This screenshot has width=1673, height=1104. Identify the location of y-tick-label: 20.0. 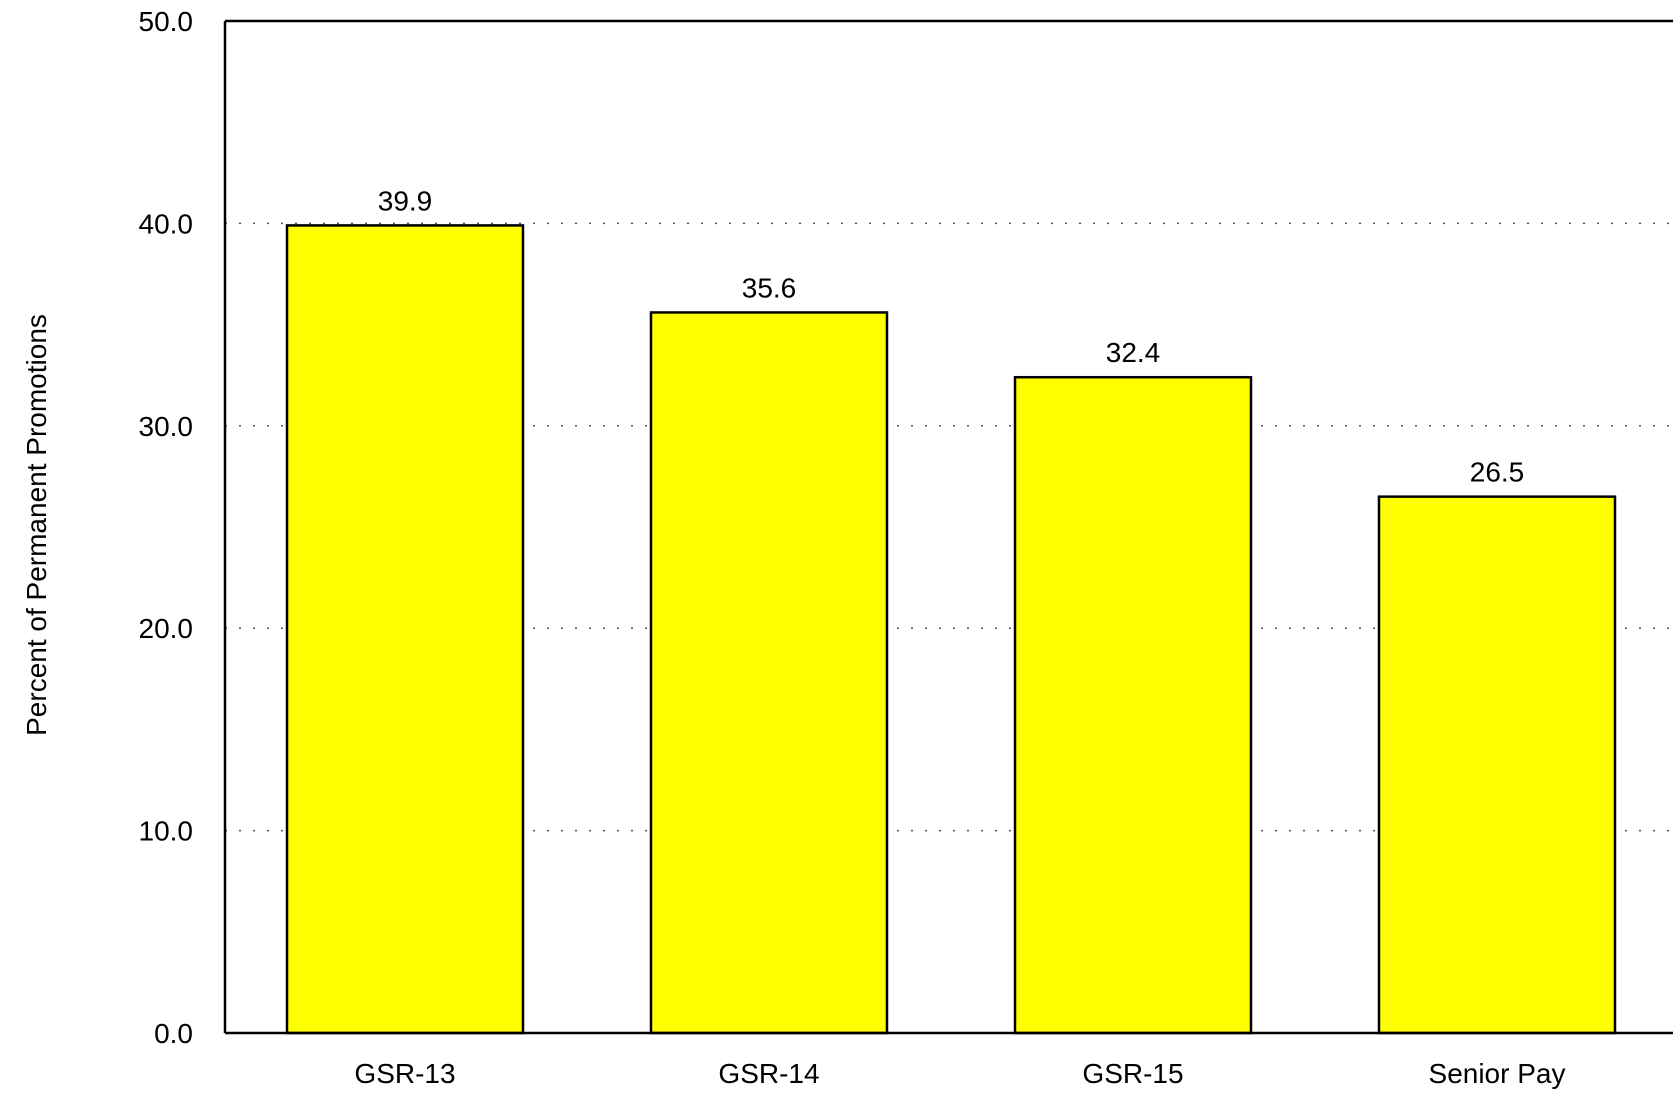
(166, 628).